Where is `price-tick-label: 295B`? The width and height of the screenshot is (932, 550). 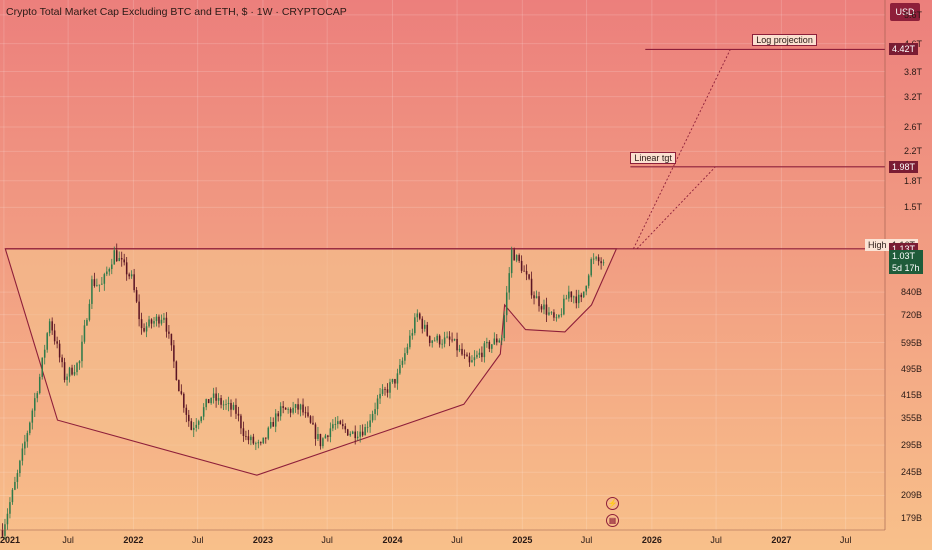 price-tick-label: 295B is located at coordinates (911, 445).